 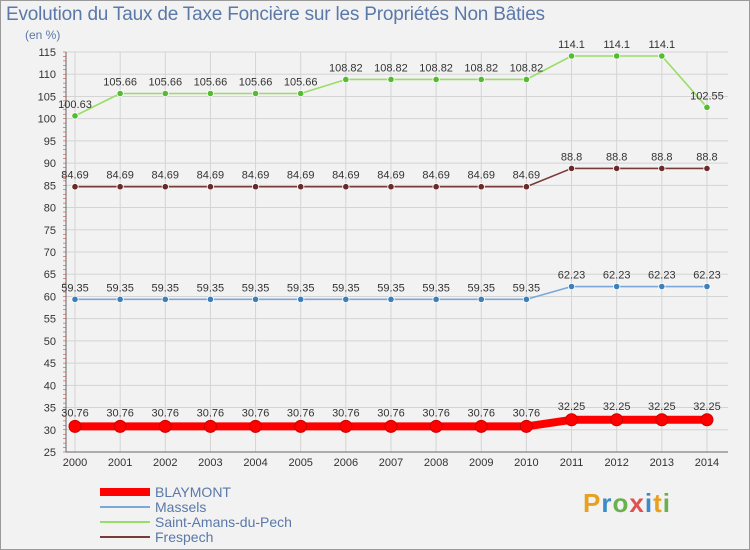 I want to click on legend-label-massels: Massels, so click(x=181, y=507).